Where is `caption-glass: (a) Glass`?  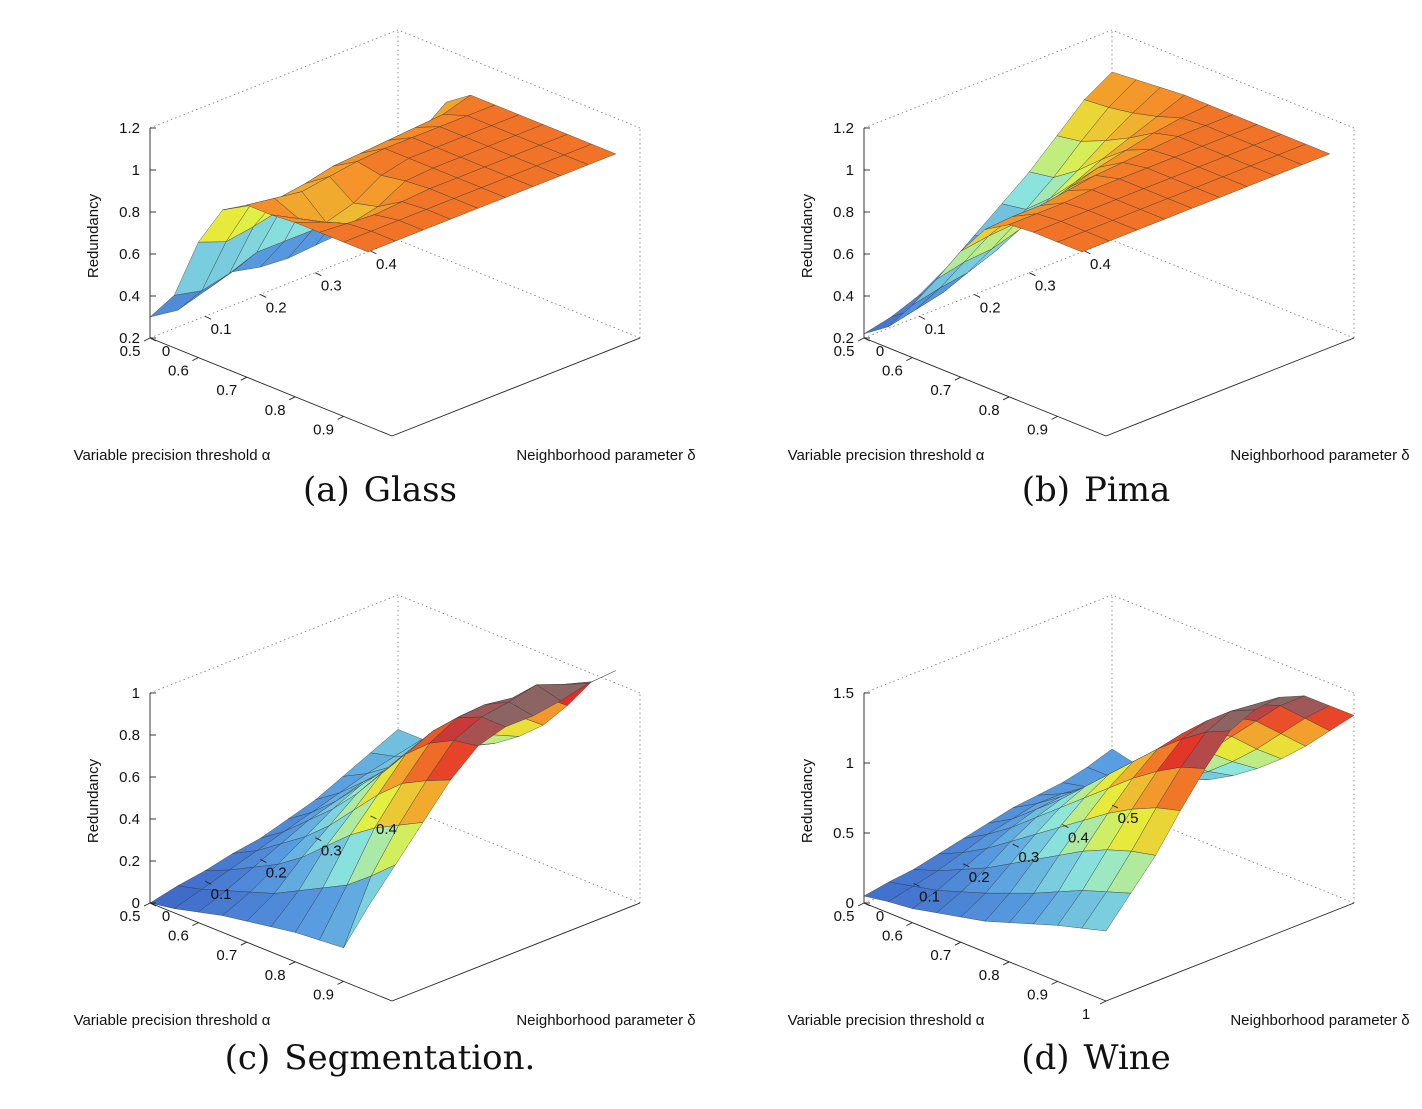
caption-glass: (a) Glass is located at coordinates (380, 490).